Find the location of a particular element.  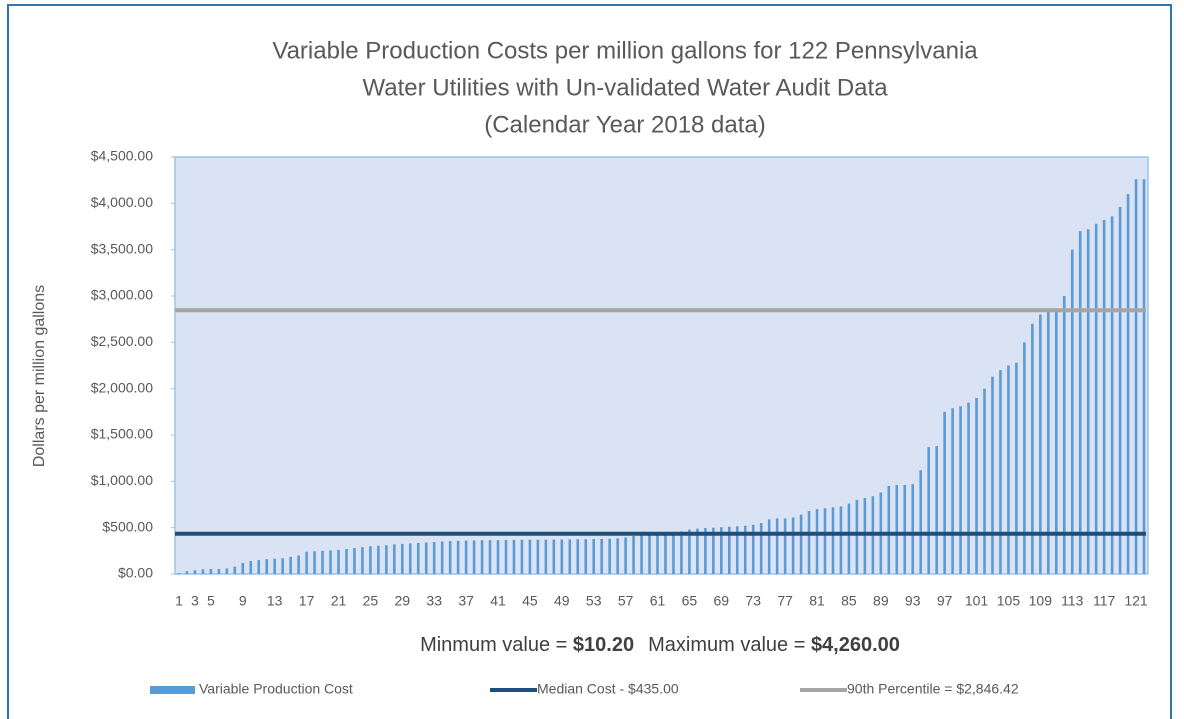

x-tick-label: 49 is located at coordinates (562, 601).